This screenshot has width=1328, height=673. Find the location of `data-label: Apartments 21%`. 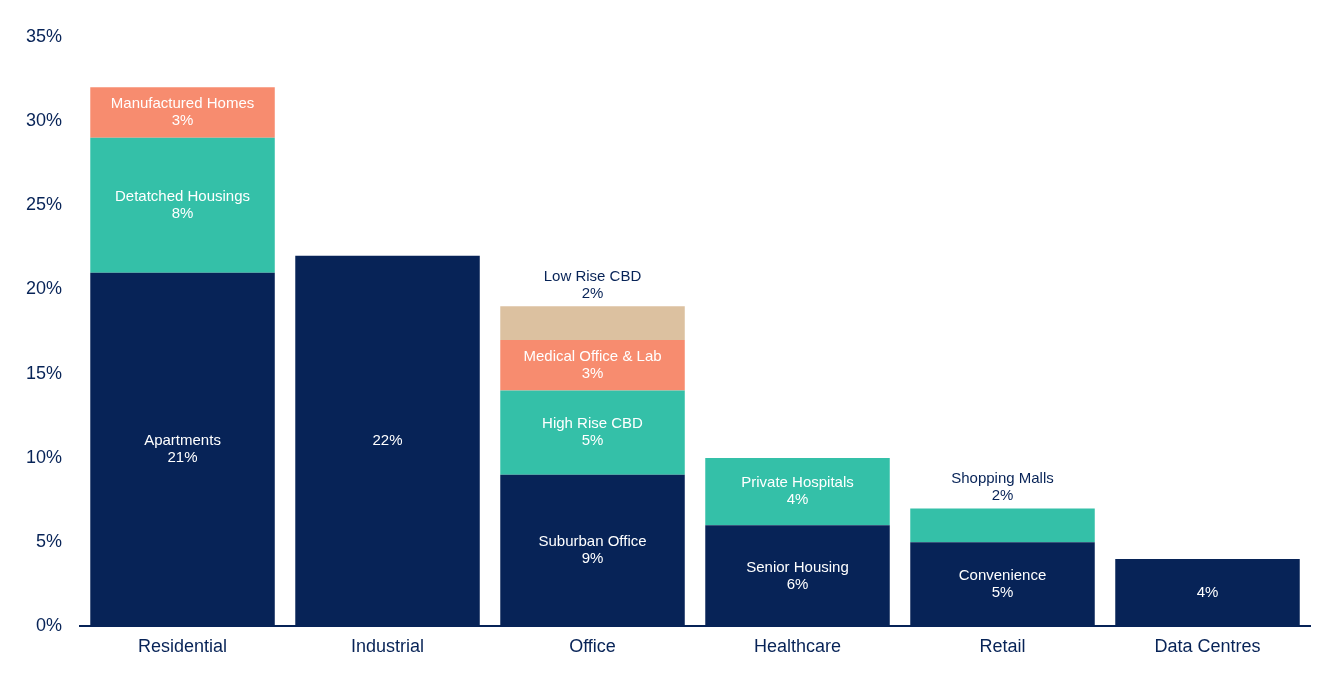

data-label: Apartments 21% is located at coordinates (182, 448).